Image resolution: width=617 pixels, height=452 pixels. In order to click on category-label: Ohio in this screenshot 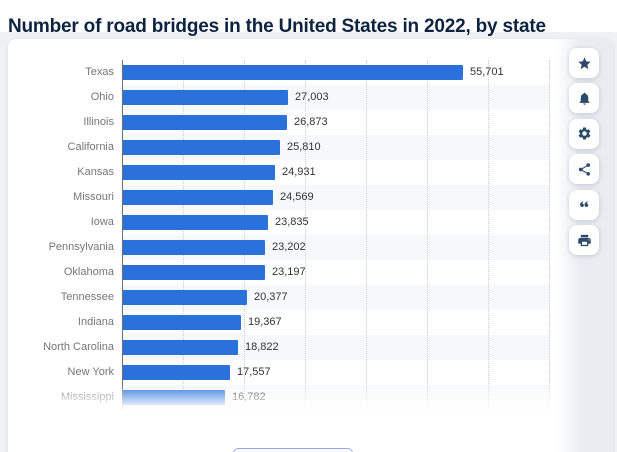, I will do `click(102, 97)`.